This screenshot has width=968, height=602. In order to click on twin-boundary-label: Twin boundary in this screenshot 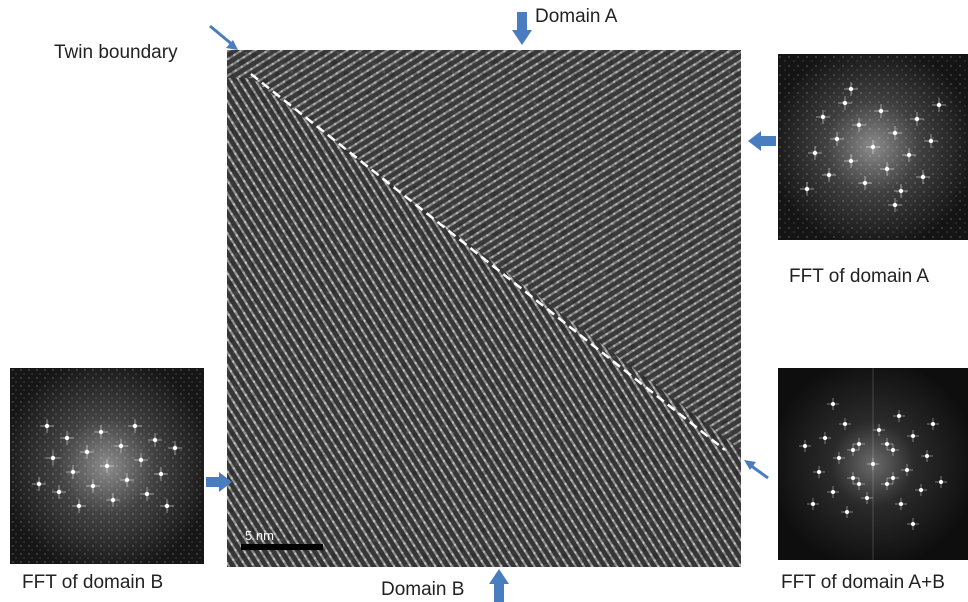, I will do `click(116, 52)`.